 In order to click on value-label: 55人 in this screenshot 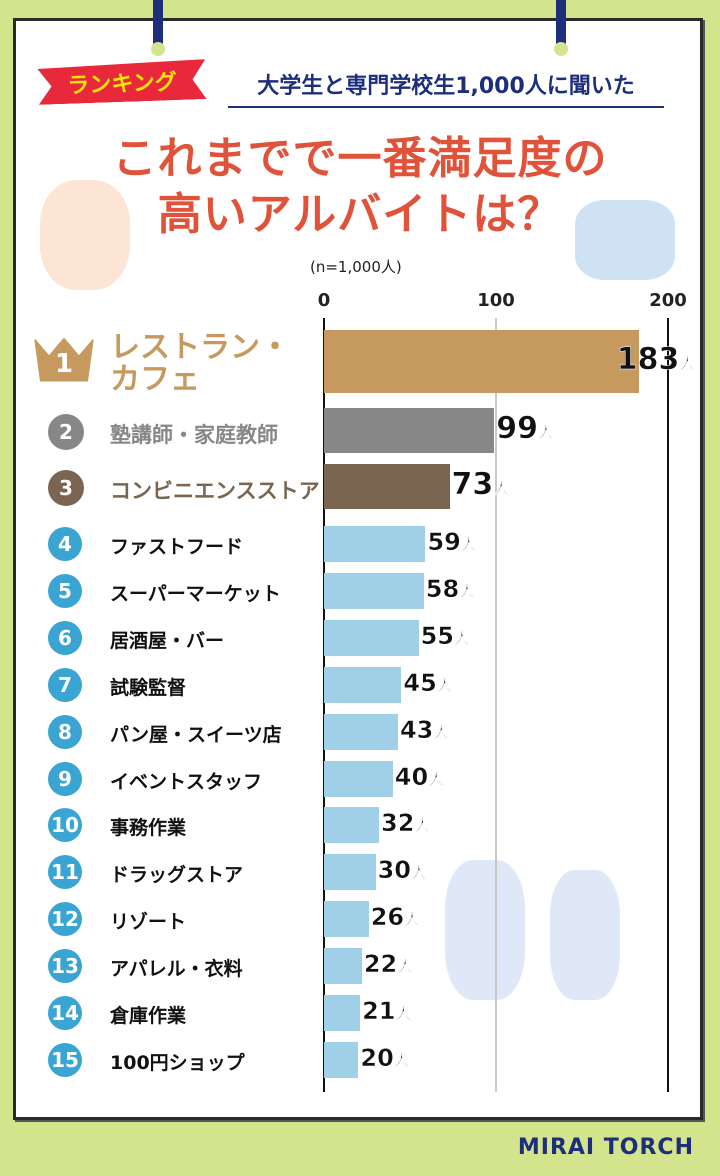, I will do `click(445, 636)`.